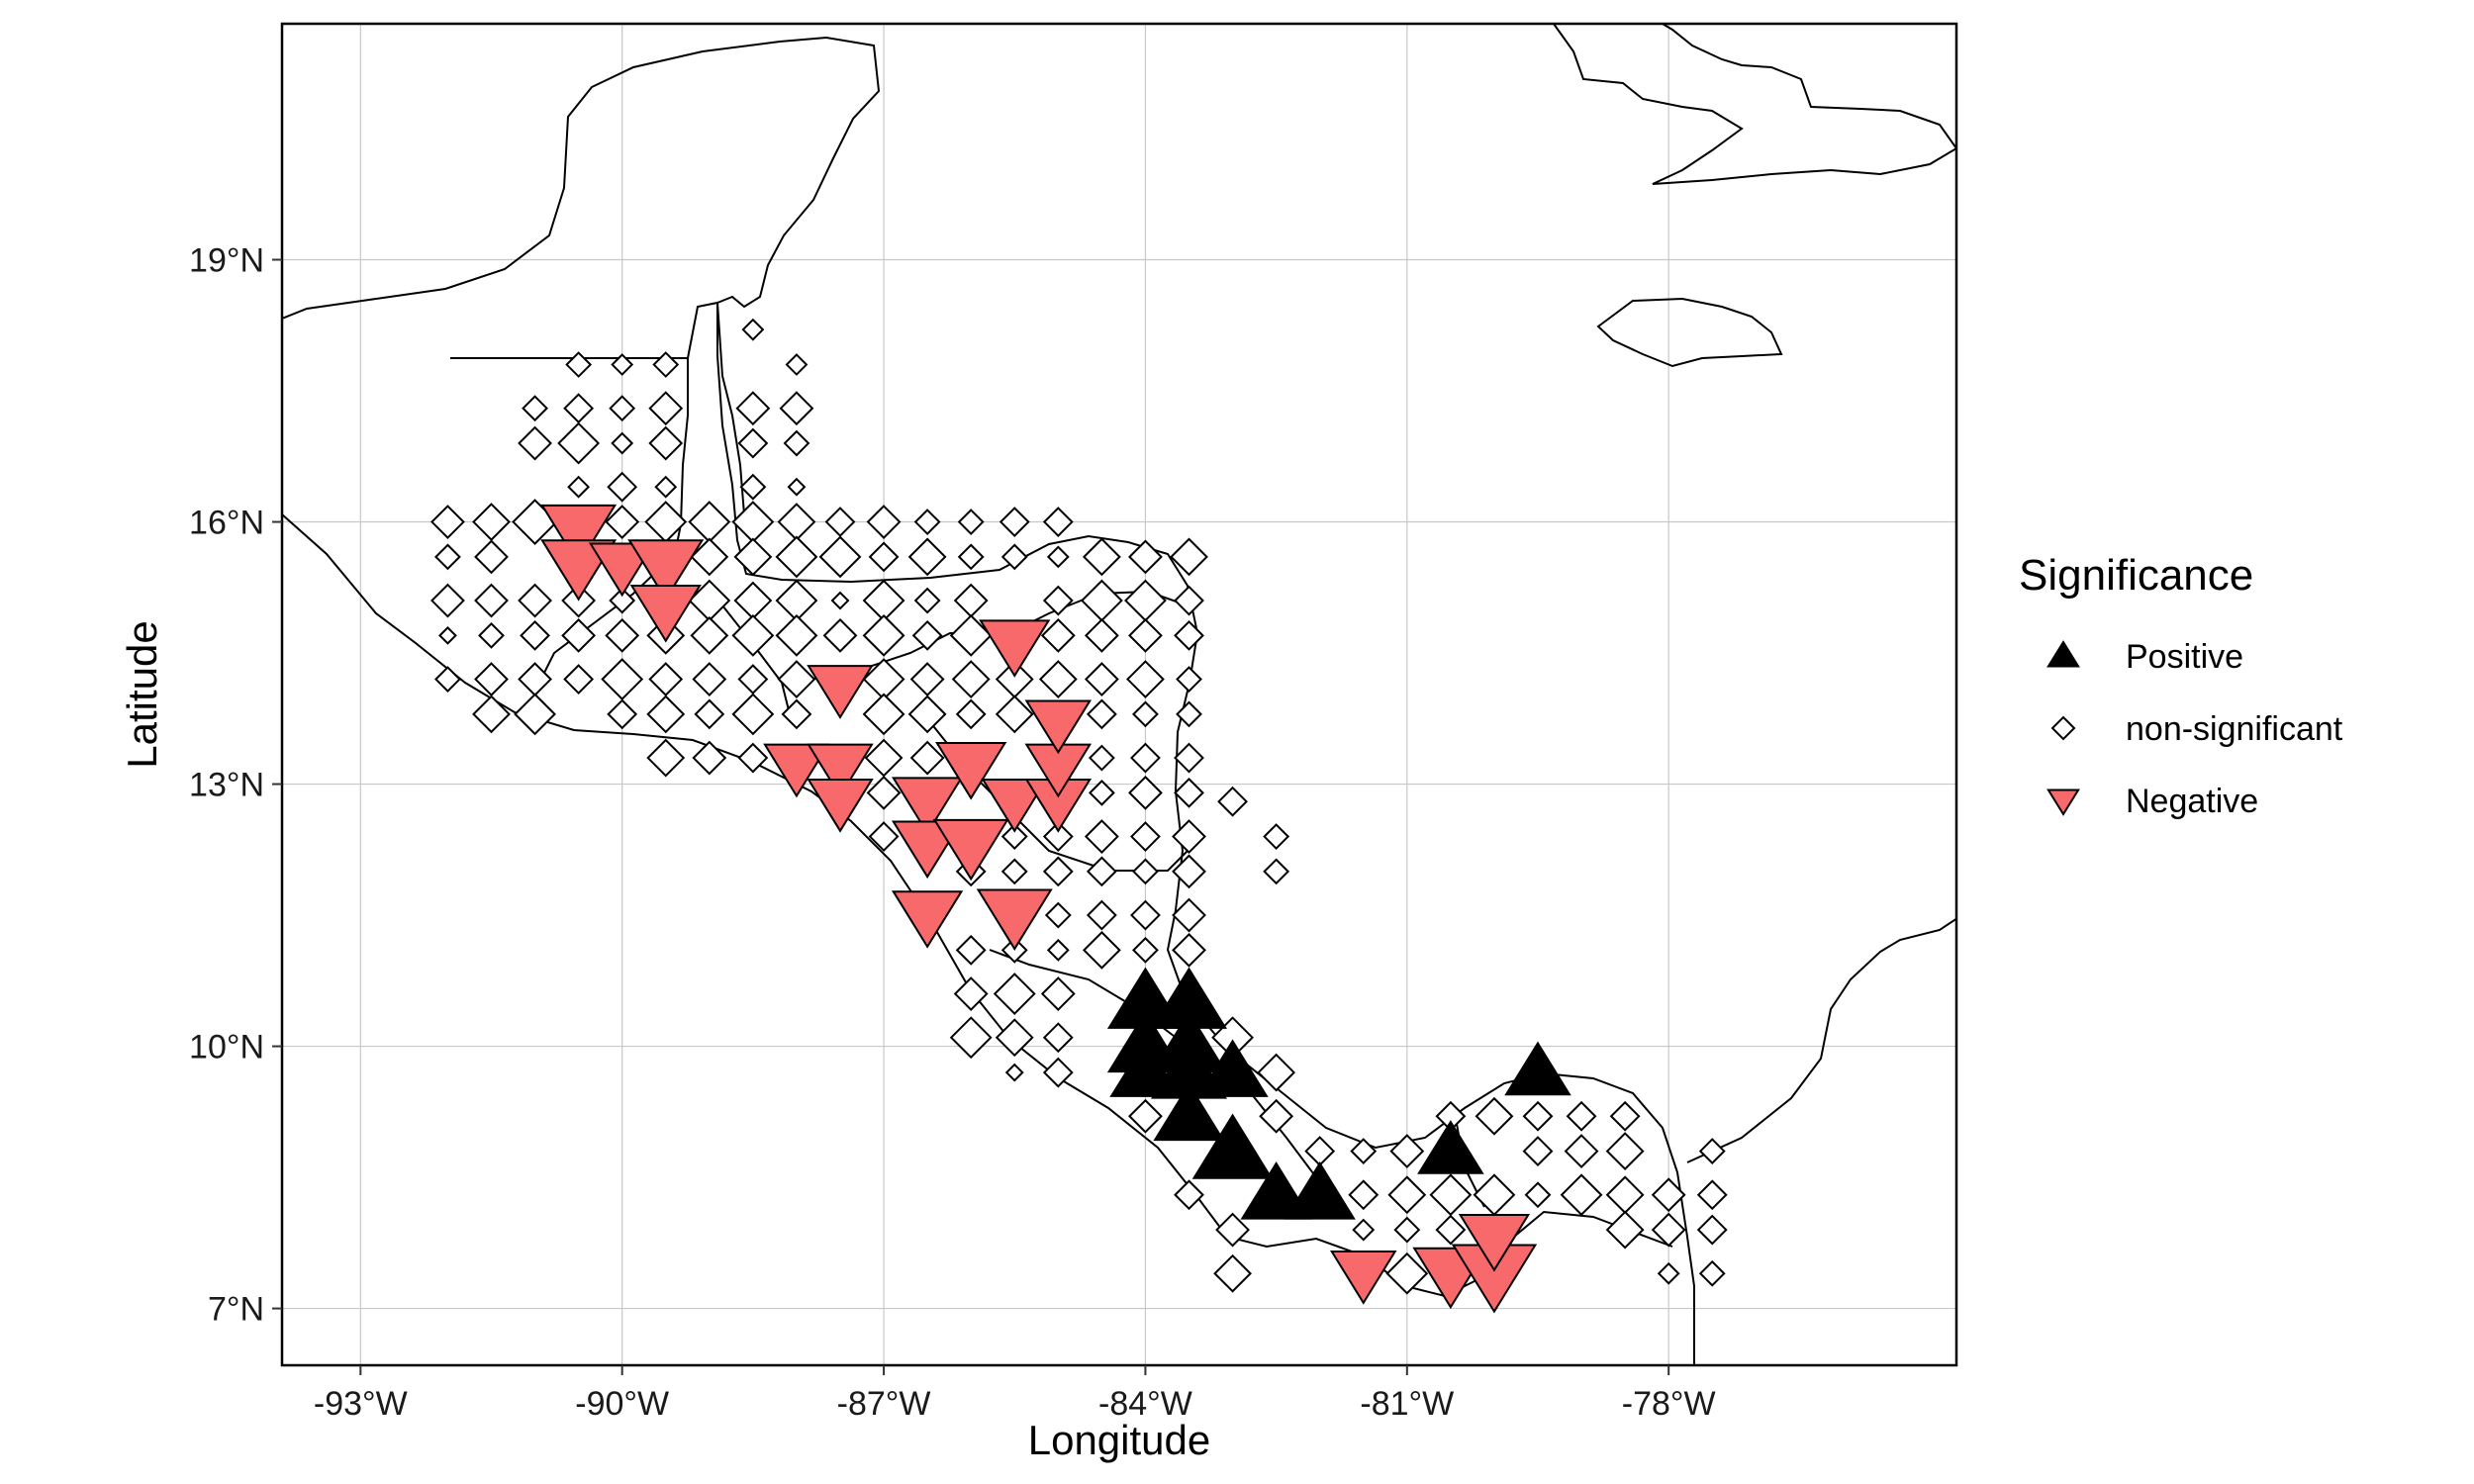 The image size is (2474, 1484). What do you see at coordinates (716, 408) in the screenshot?
I see `border-belize` at bounding box center [716, 408].